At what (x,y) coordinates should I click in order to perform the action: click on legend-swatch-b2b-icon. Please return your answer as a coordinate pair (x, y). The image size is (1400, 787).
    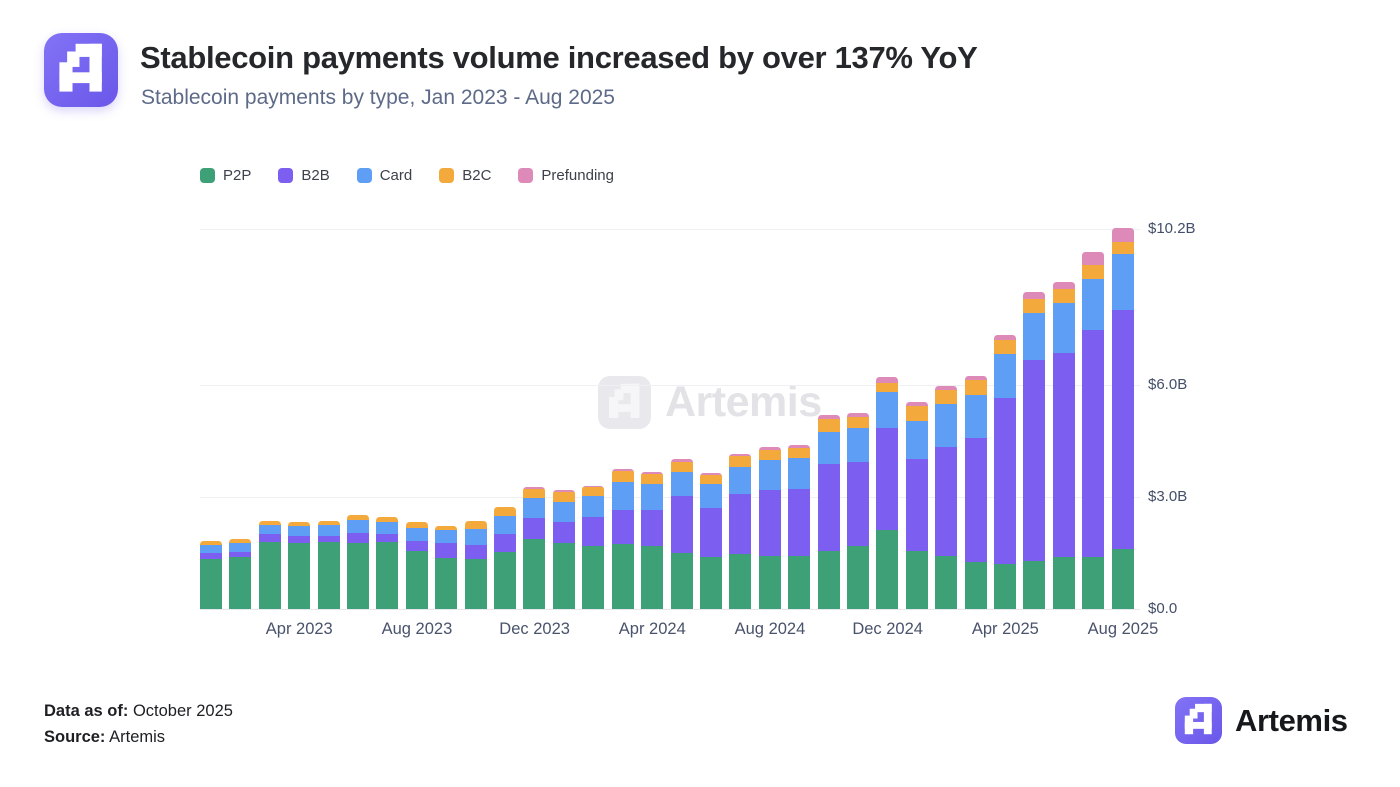
    Looking at the image, I should click on (286, 175).